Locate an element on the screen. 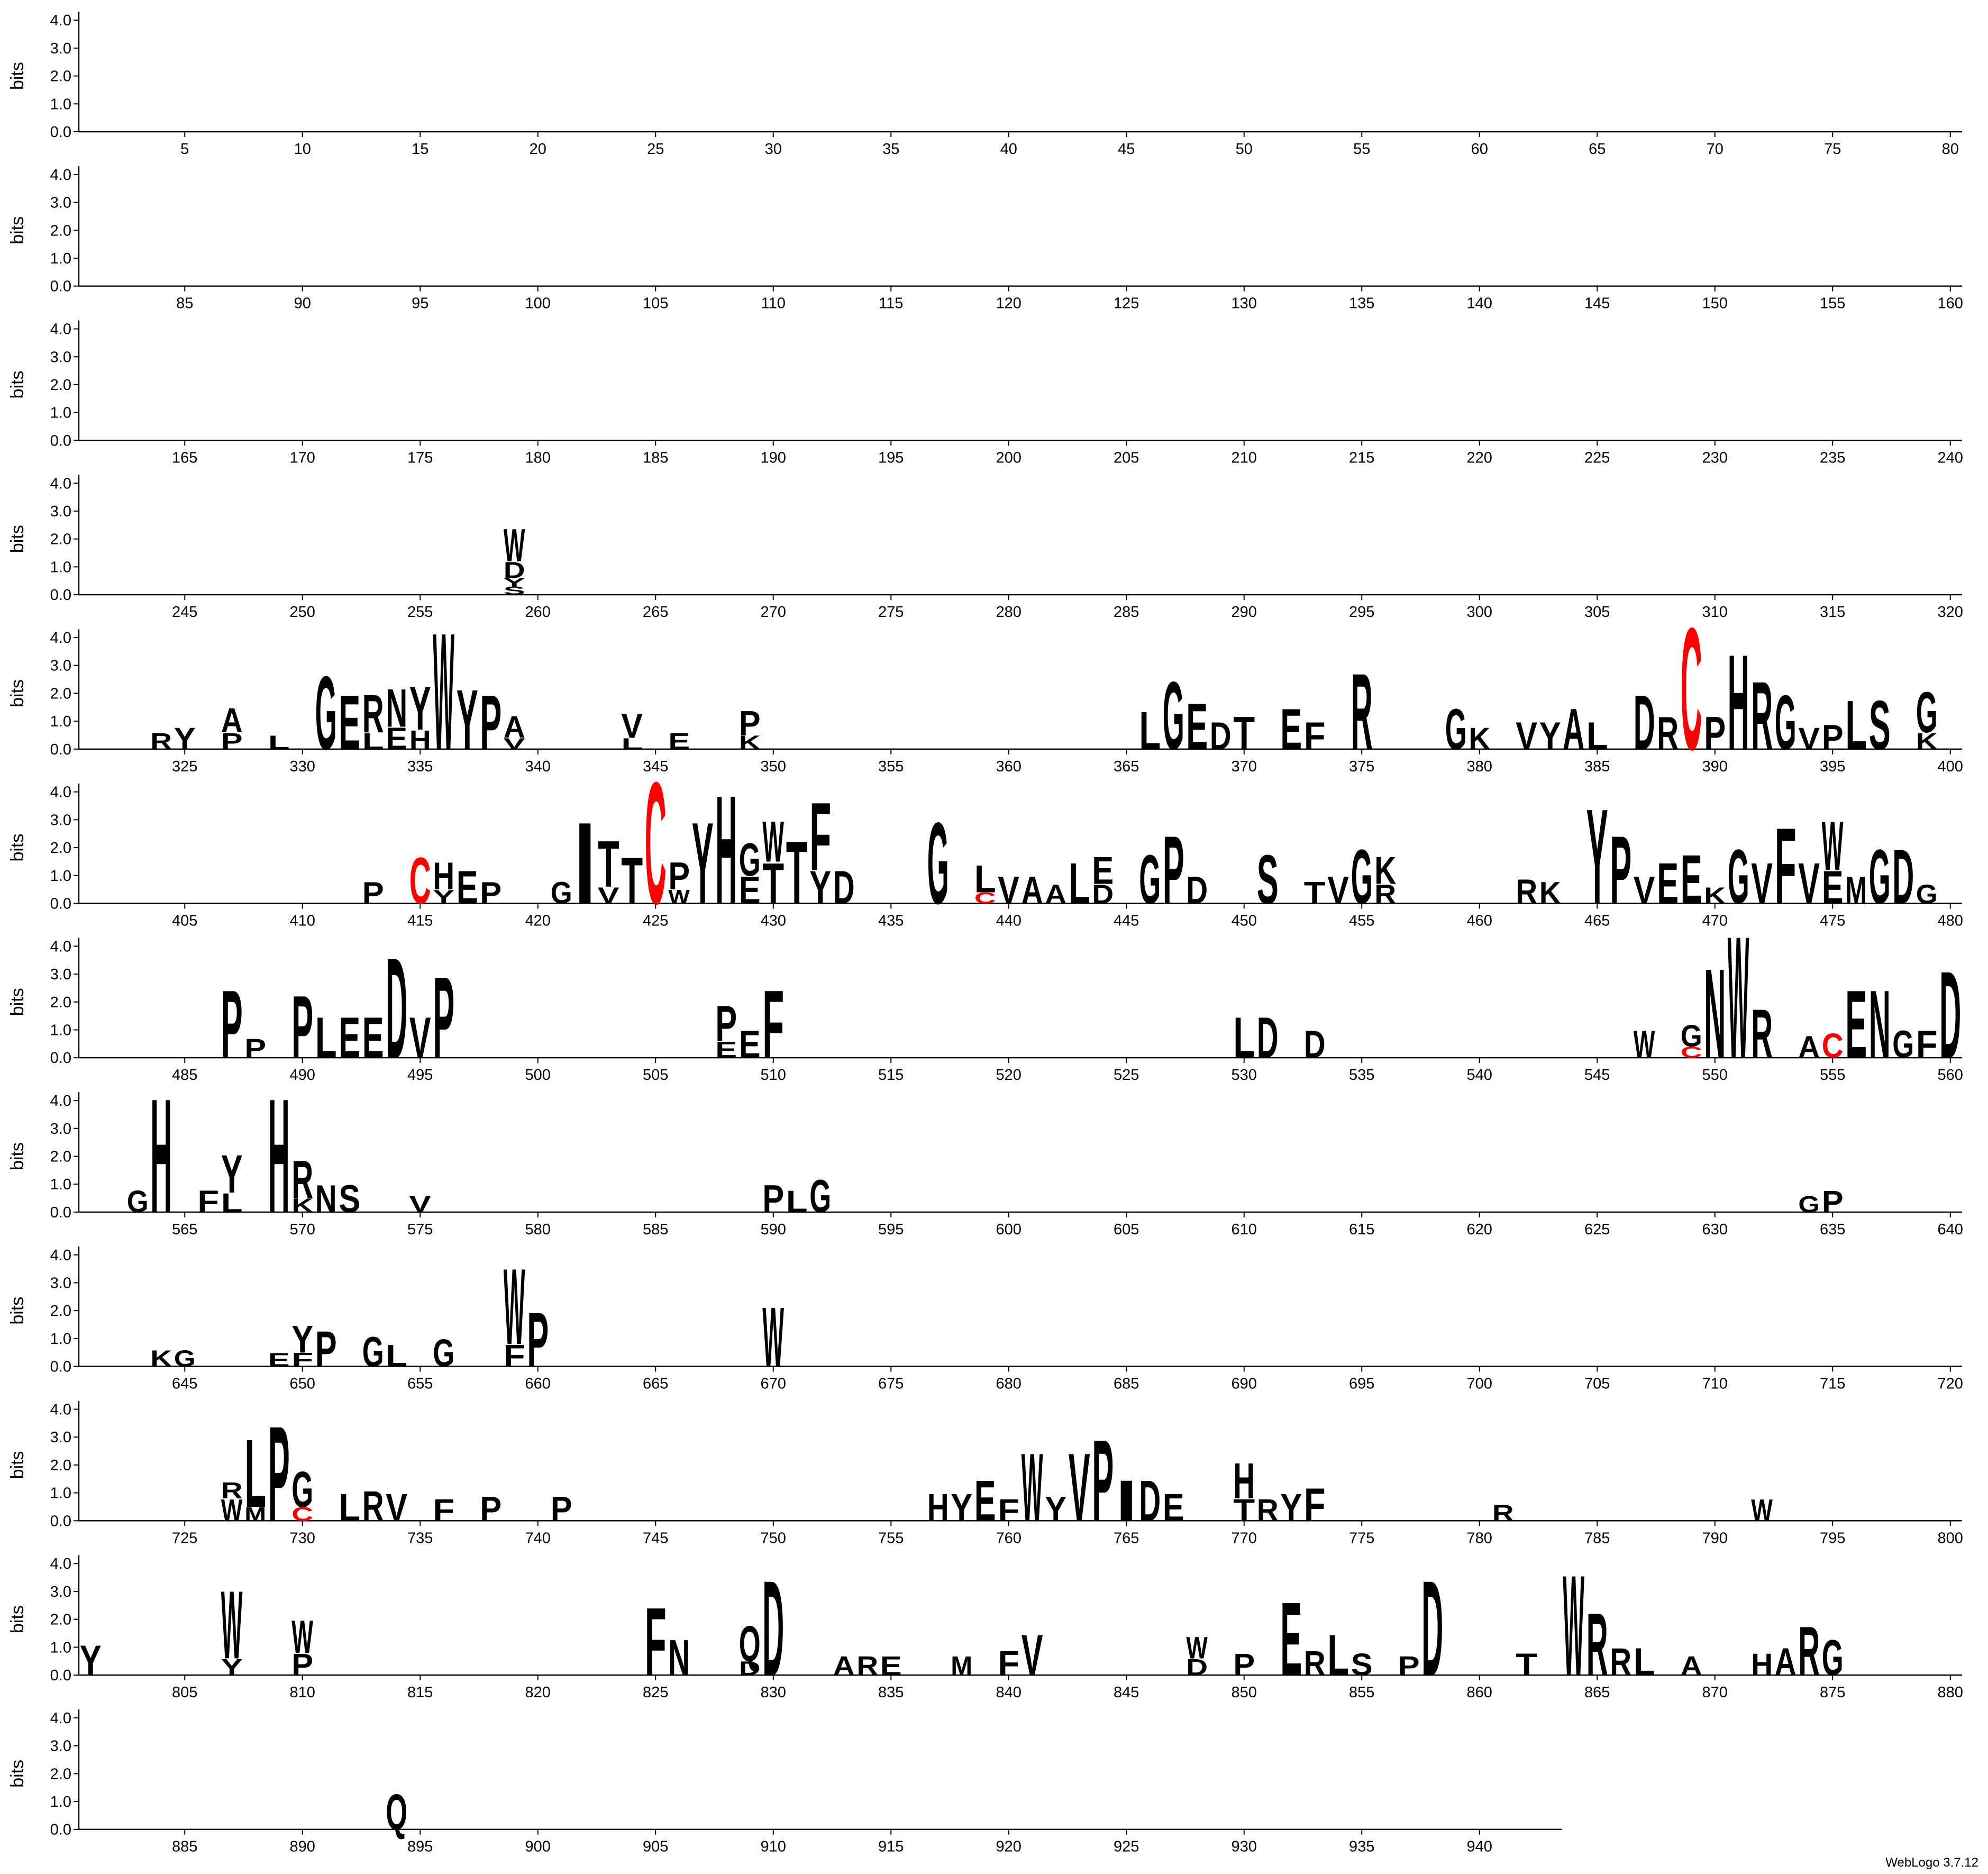 Image resolution: width=1988 pixels, height=1874 pixels. x-tick-label: 80 is located at coordinates (1950, 149).